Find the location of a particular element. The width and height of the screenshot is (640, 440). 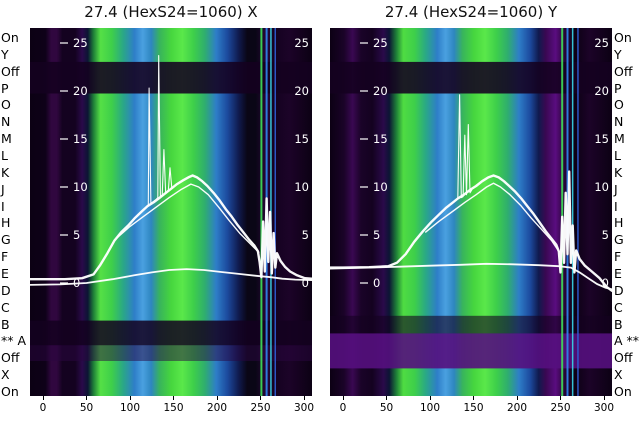

x-axis-left-plot: 0 50 100 150 200 250 300 is located at coordinates (180, 409).